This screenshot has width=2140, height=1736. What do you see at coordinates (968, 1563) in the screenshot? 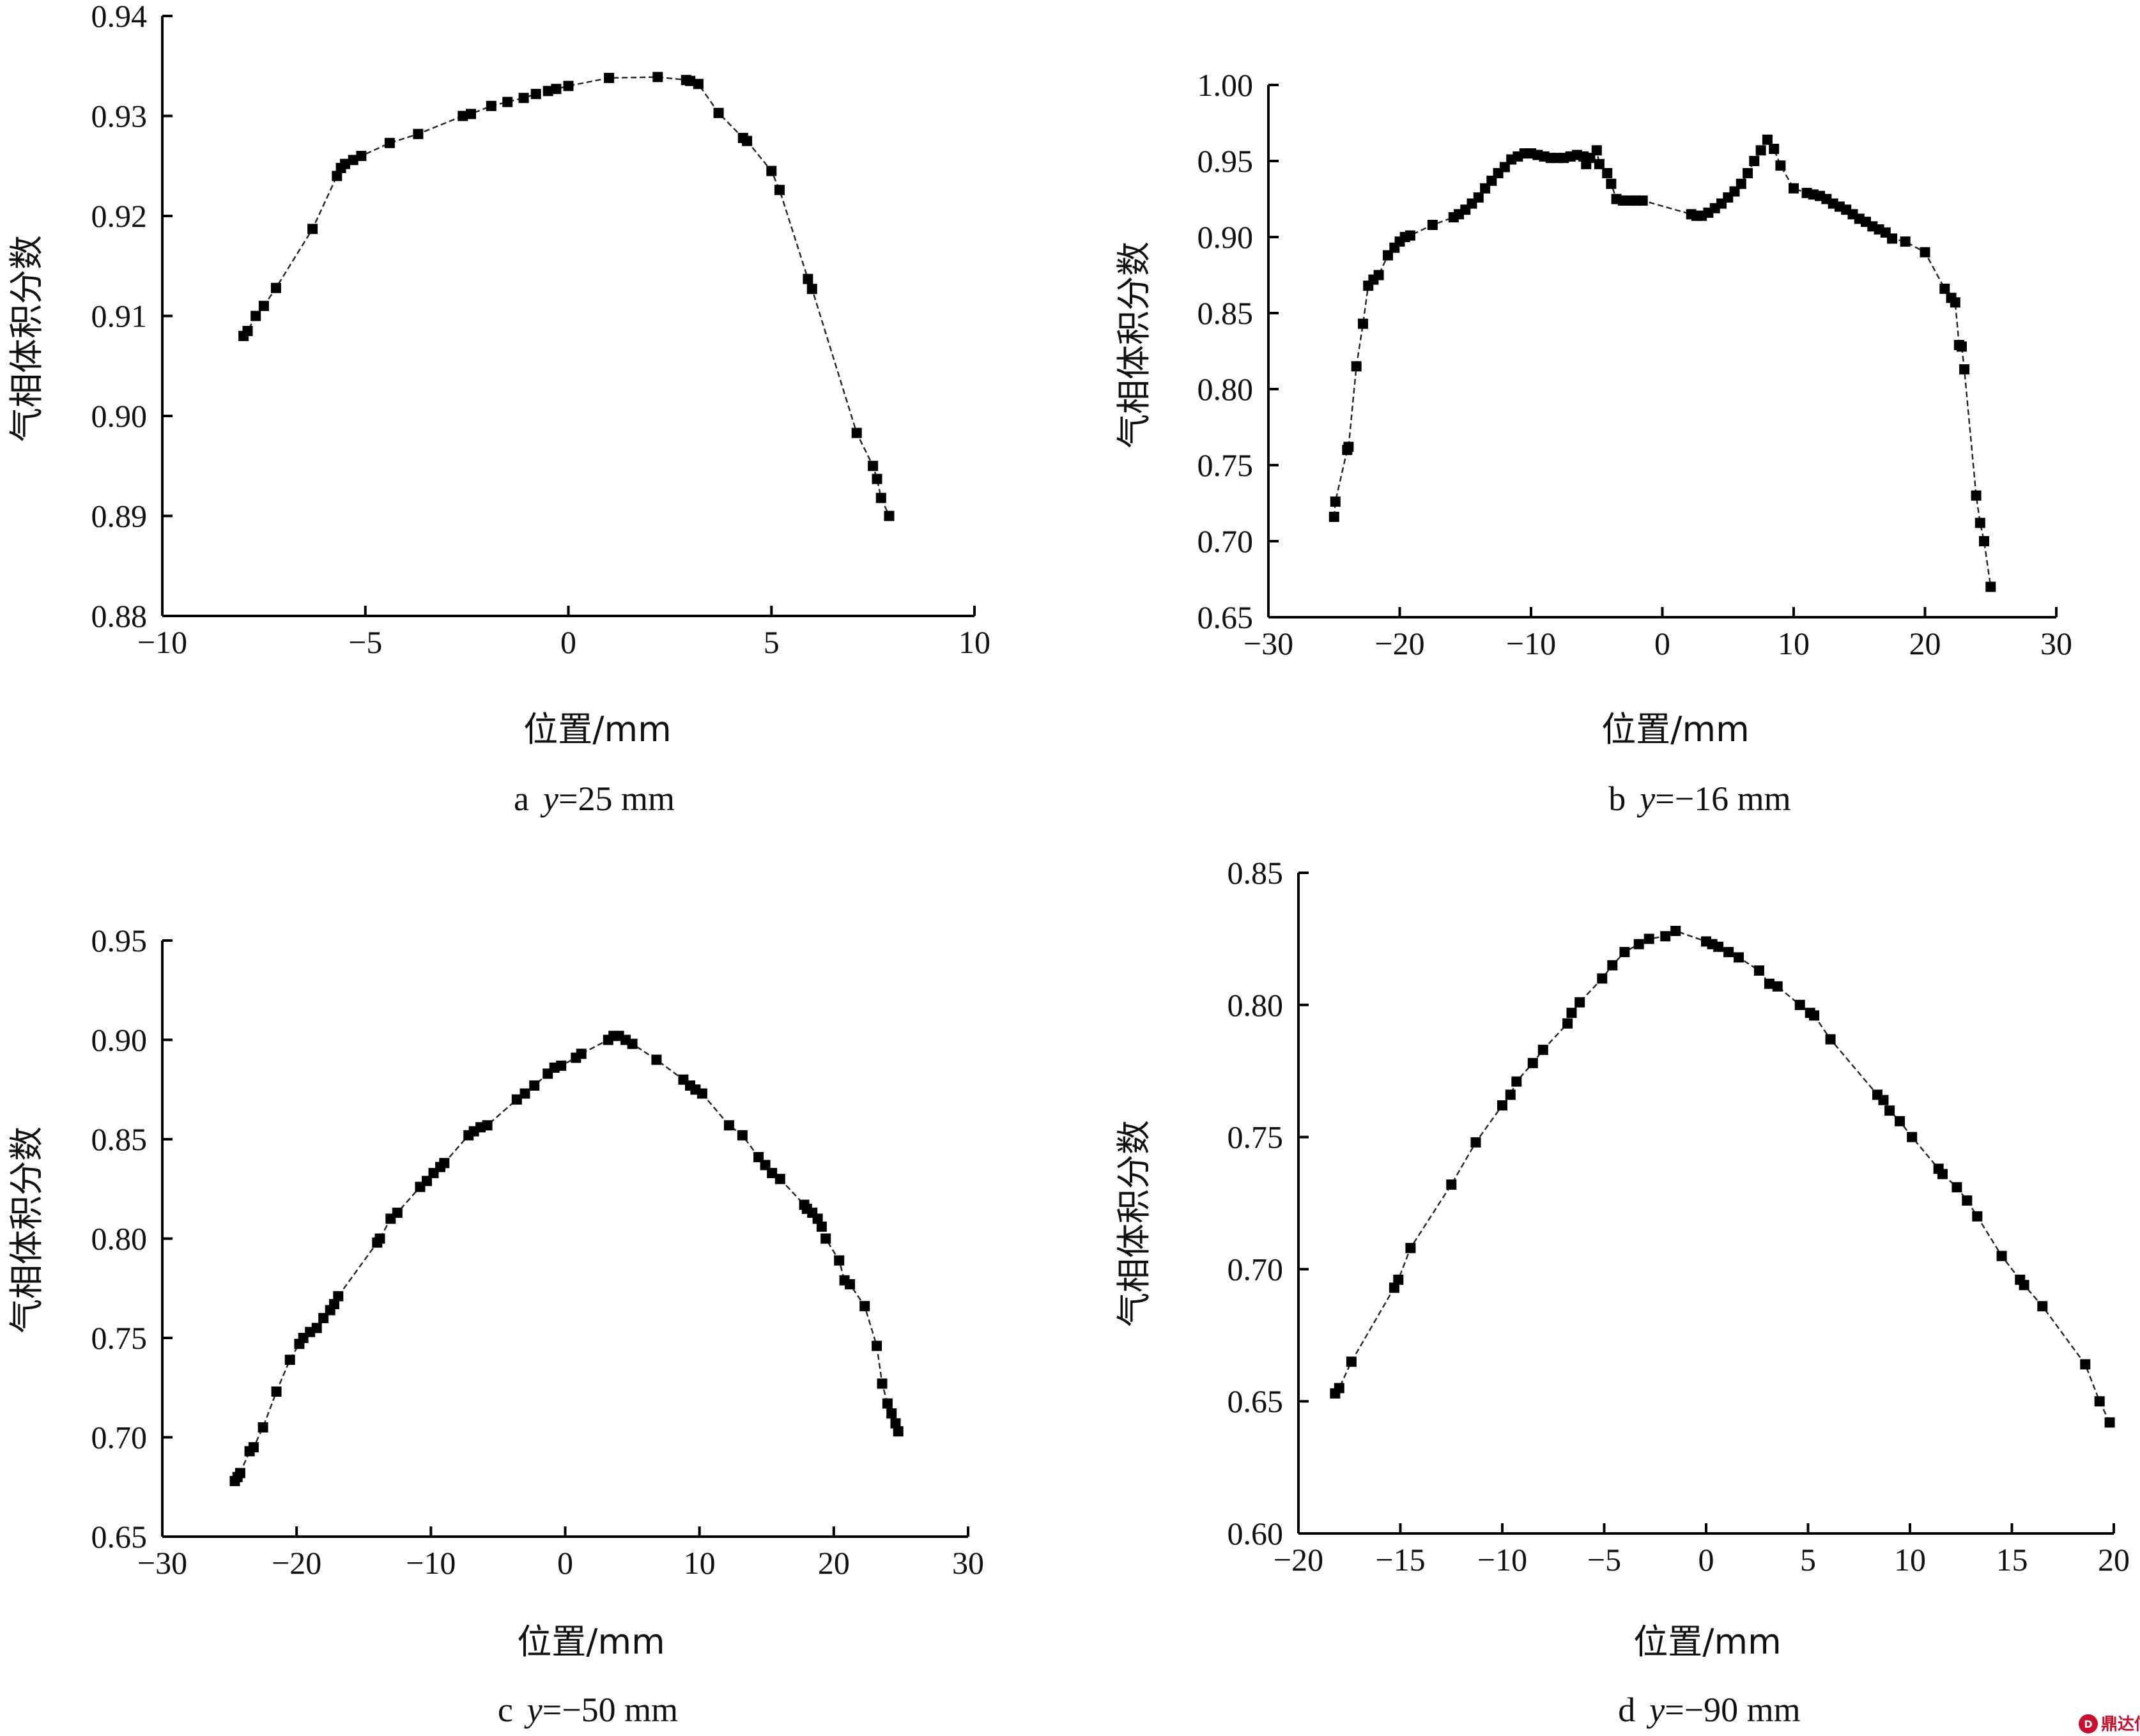
I see `panel-c-x-tick-label: 30` at bounding box center [968, 1563].